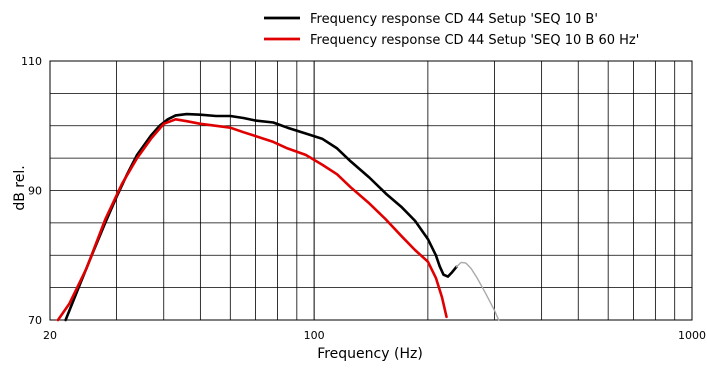 Image resolution: width=707 pixels, height=369 pixels. I want to click on x-tick-label: 100, so click(314, 335).